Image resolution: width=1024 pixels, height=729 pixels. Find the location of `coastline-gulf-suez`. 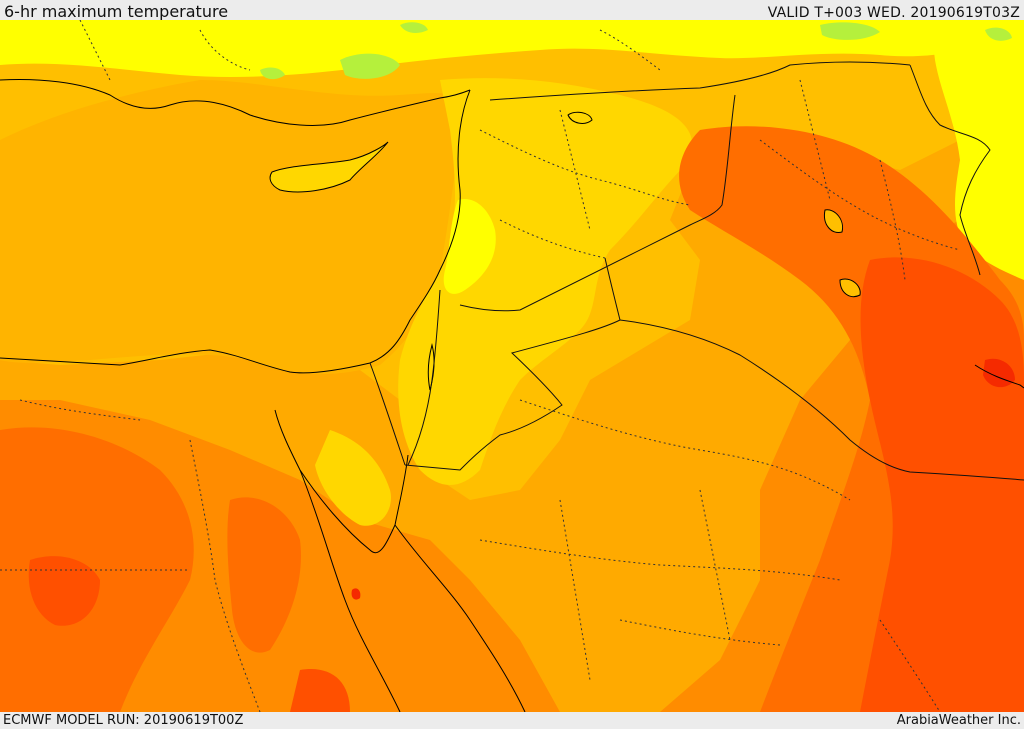

coastline-gulf-suez is located at coordinates (341, 481).